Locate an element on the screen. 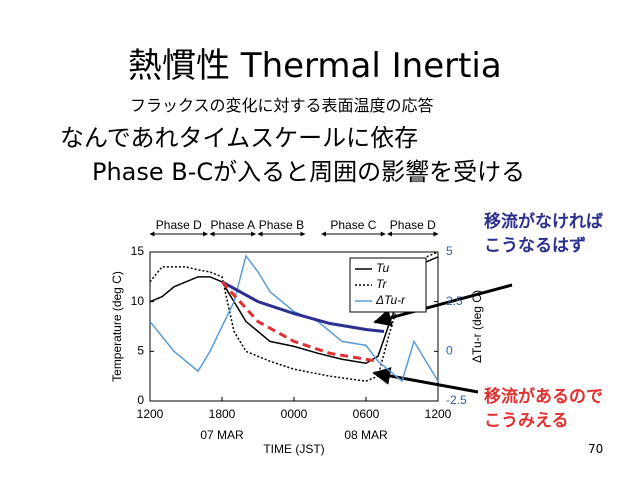 This screenshot has width=640, height=480. annotation-line: 移流があるので is located at coordinates (543, 397).